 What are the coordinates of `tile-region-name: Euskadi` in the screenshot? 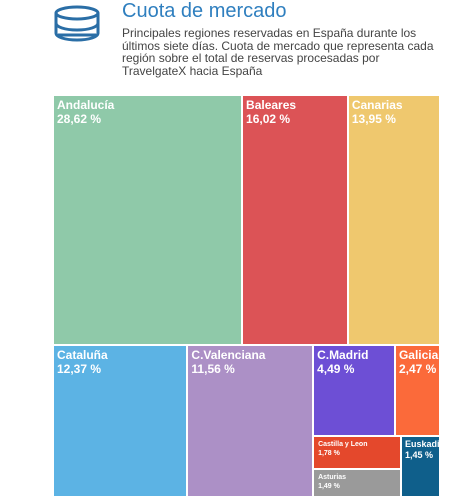 It's located at (422, 443).